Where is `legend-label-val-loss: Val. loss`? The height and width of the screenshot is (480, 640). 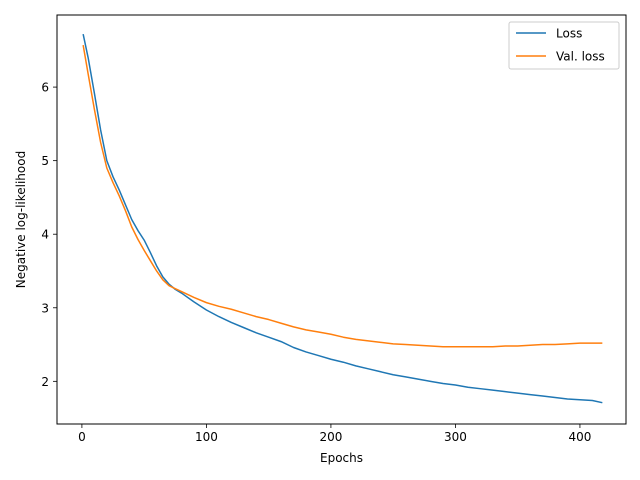 legend-label-val-loss: Val. loss is located at coordinates (580, 57).